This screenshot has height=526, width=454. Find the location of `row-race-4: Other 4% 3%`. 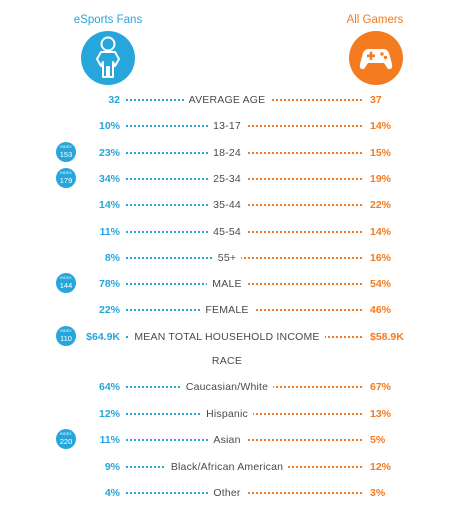

row-race-4: Other 4% 3% is located at coordinates (227, 493).